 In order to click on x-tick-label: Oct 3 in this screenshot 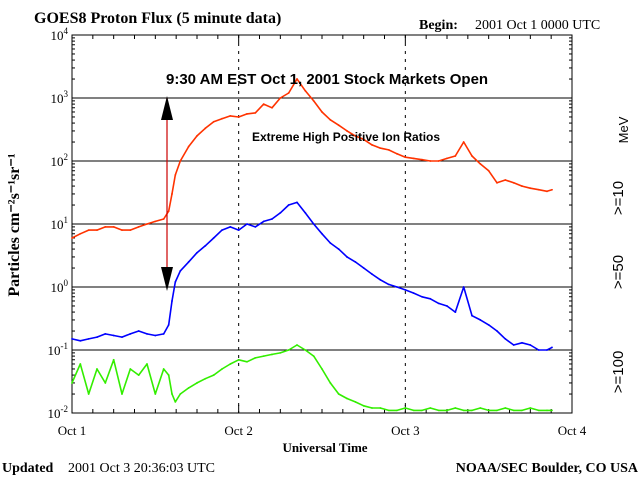, I will do `click(405, 430)`.